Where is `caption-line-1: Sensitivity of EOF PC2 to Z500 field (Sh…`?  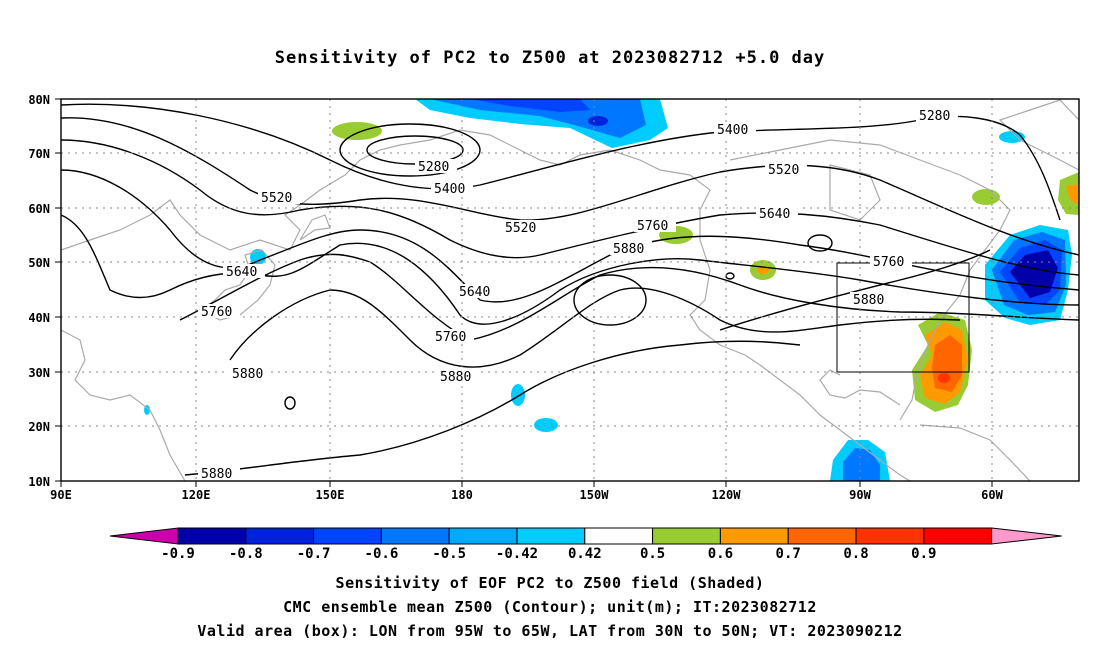
caption-line-1: Sensitivity of EOF PC2 to Z500 field (Sh… is located at coordinates (550, 583).